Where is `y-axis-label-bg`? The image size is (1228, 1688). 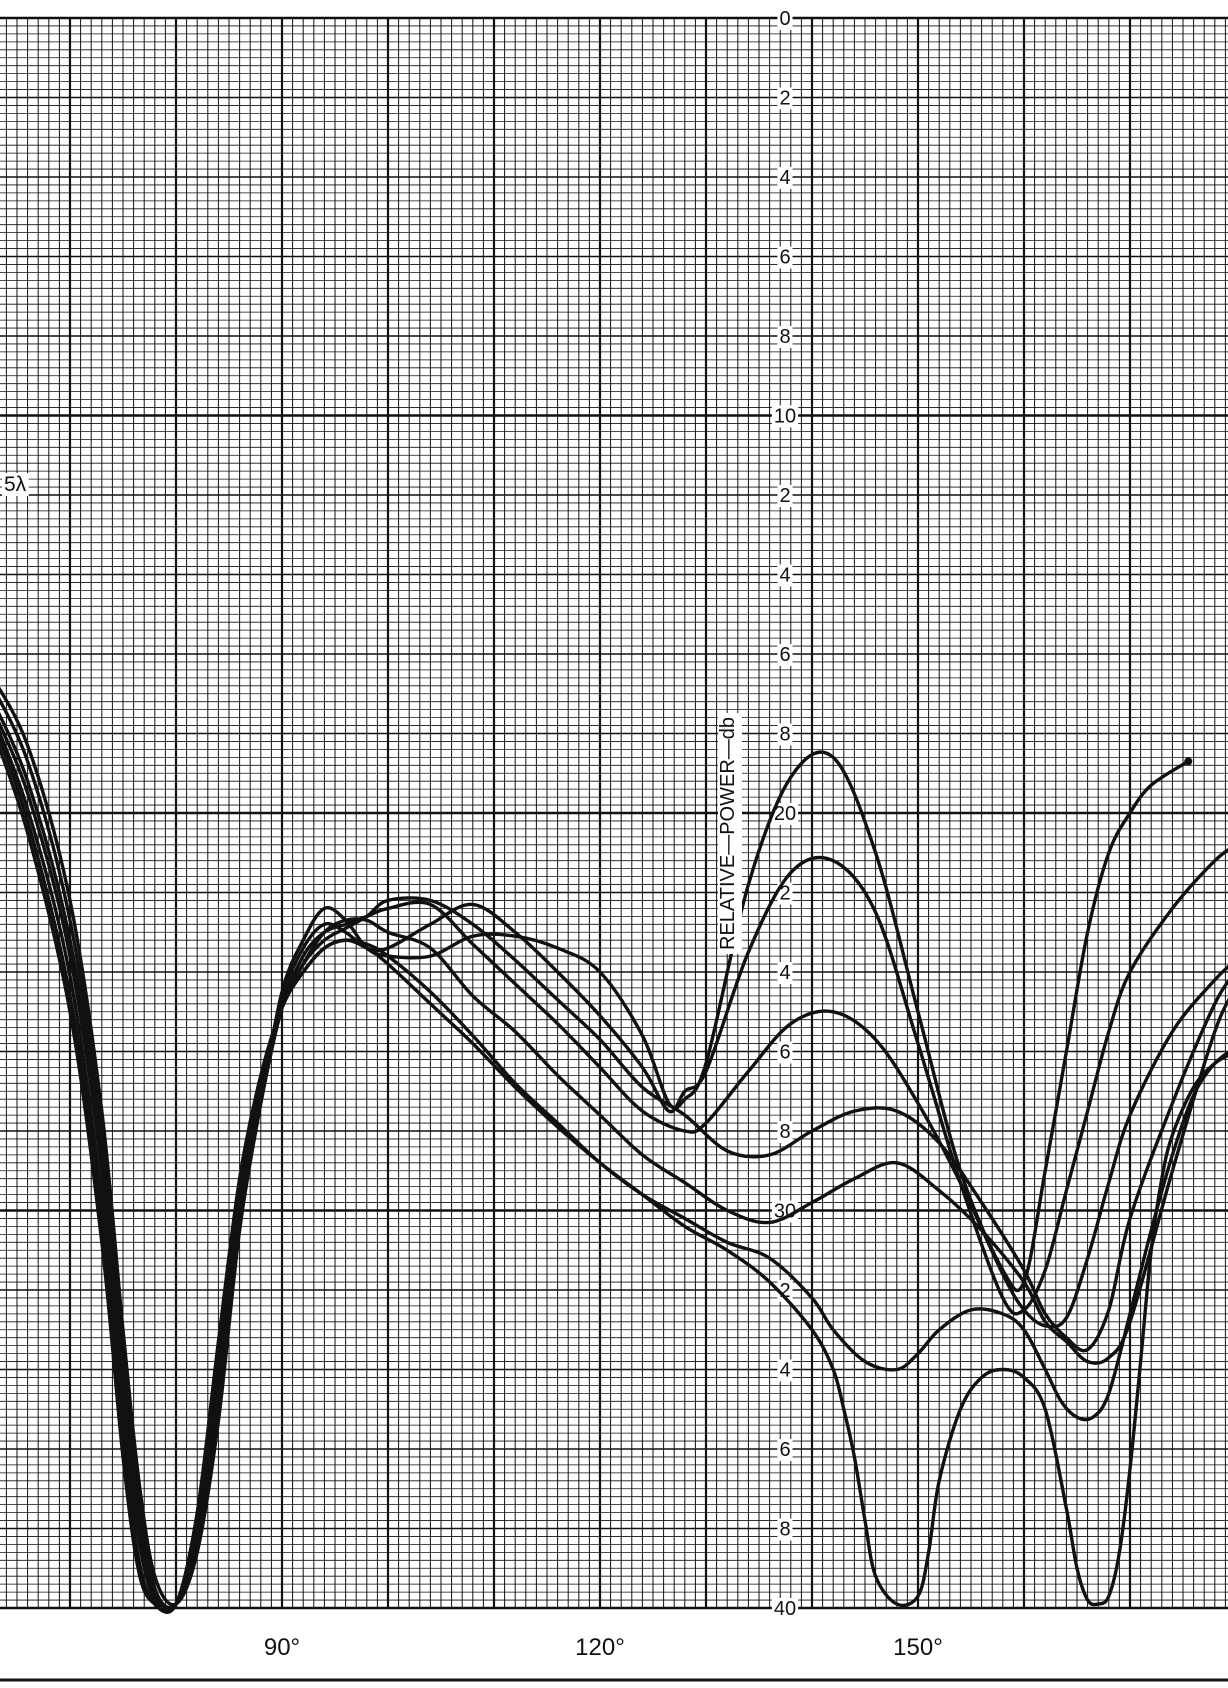 y-axis-label-bg is located at coordinates (730, 833).